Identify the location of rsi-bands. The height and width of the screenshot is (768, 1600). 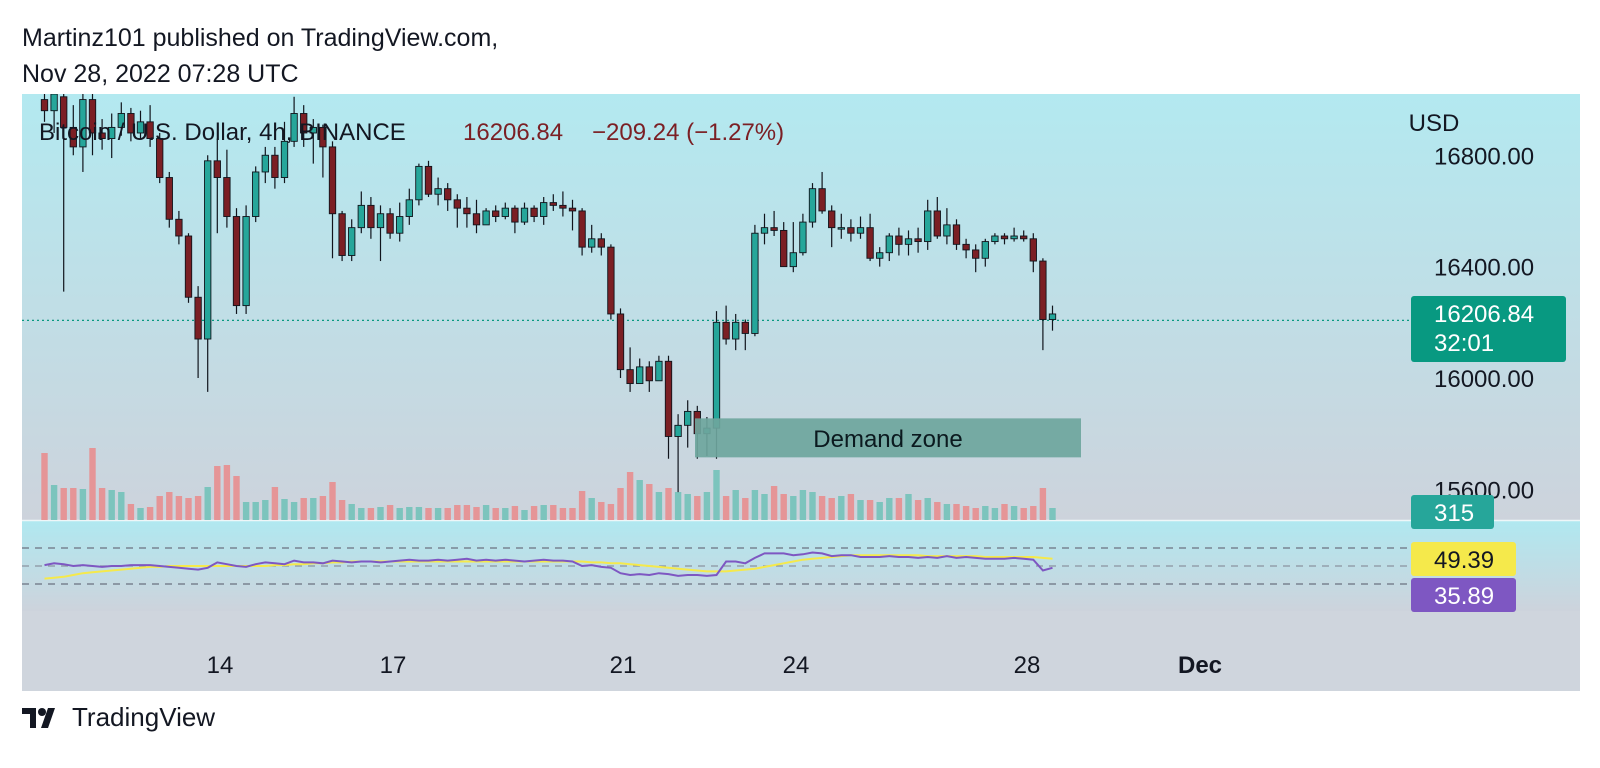
(716, 566).